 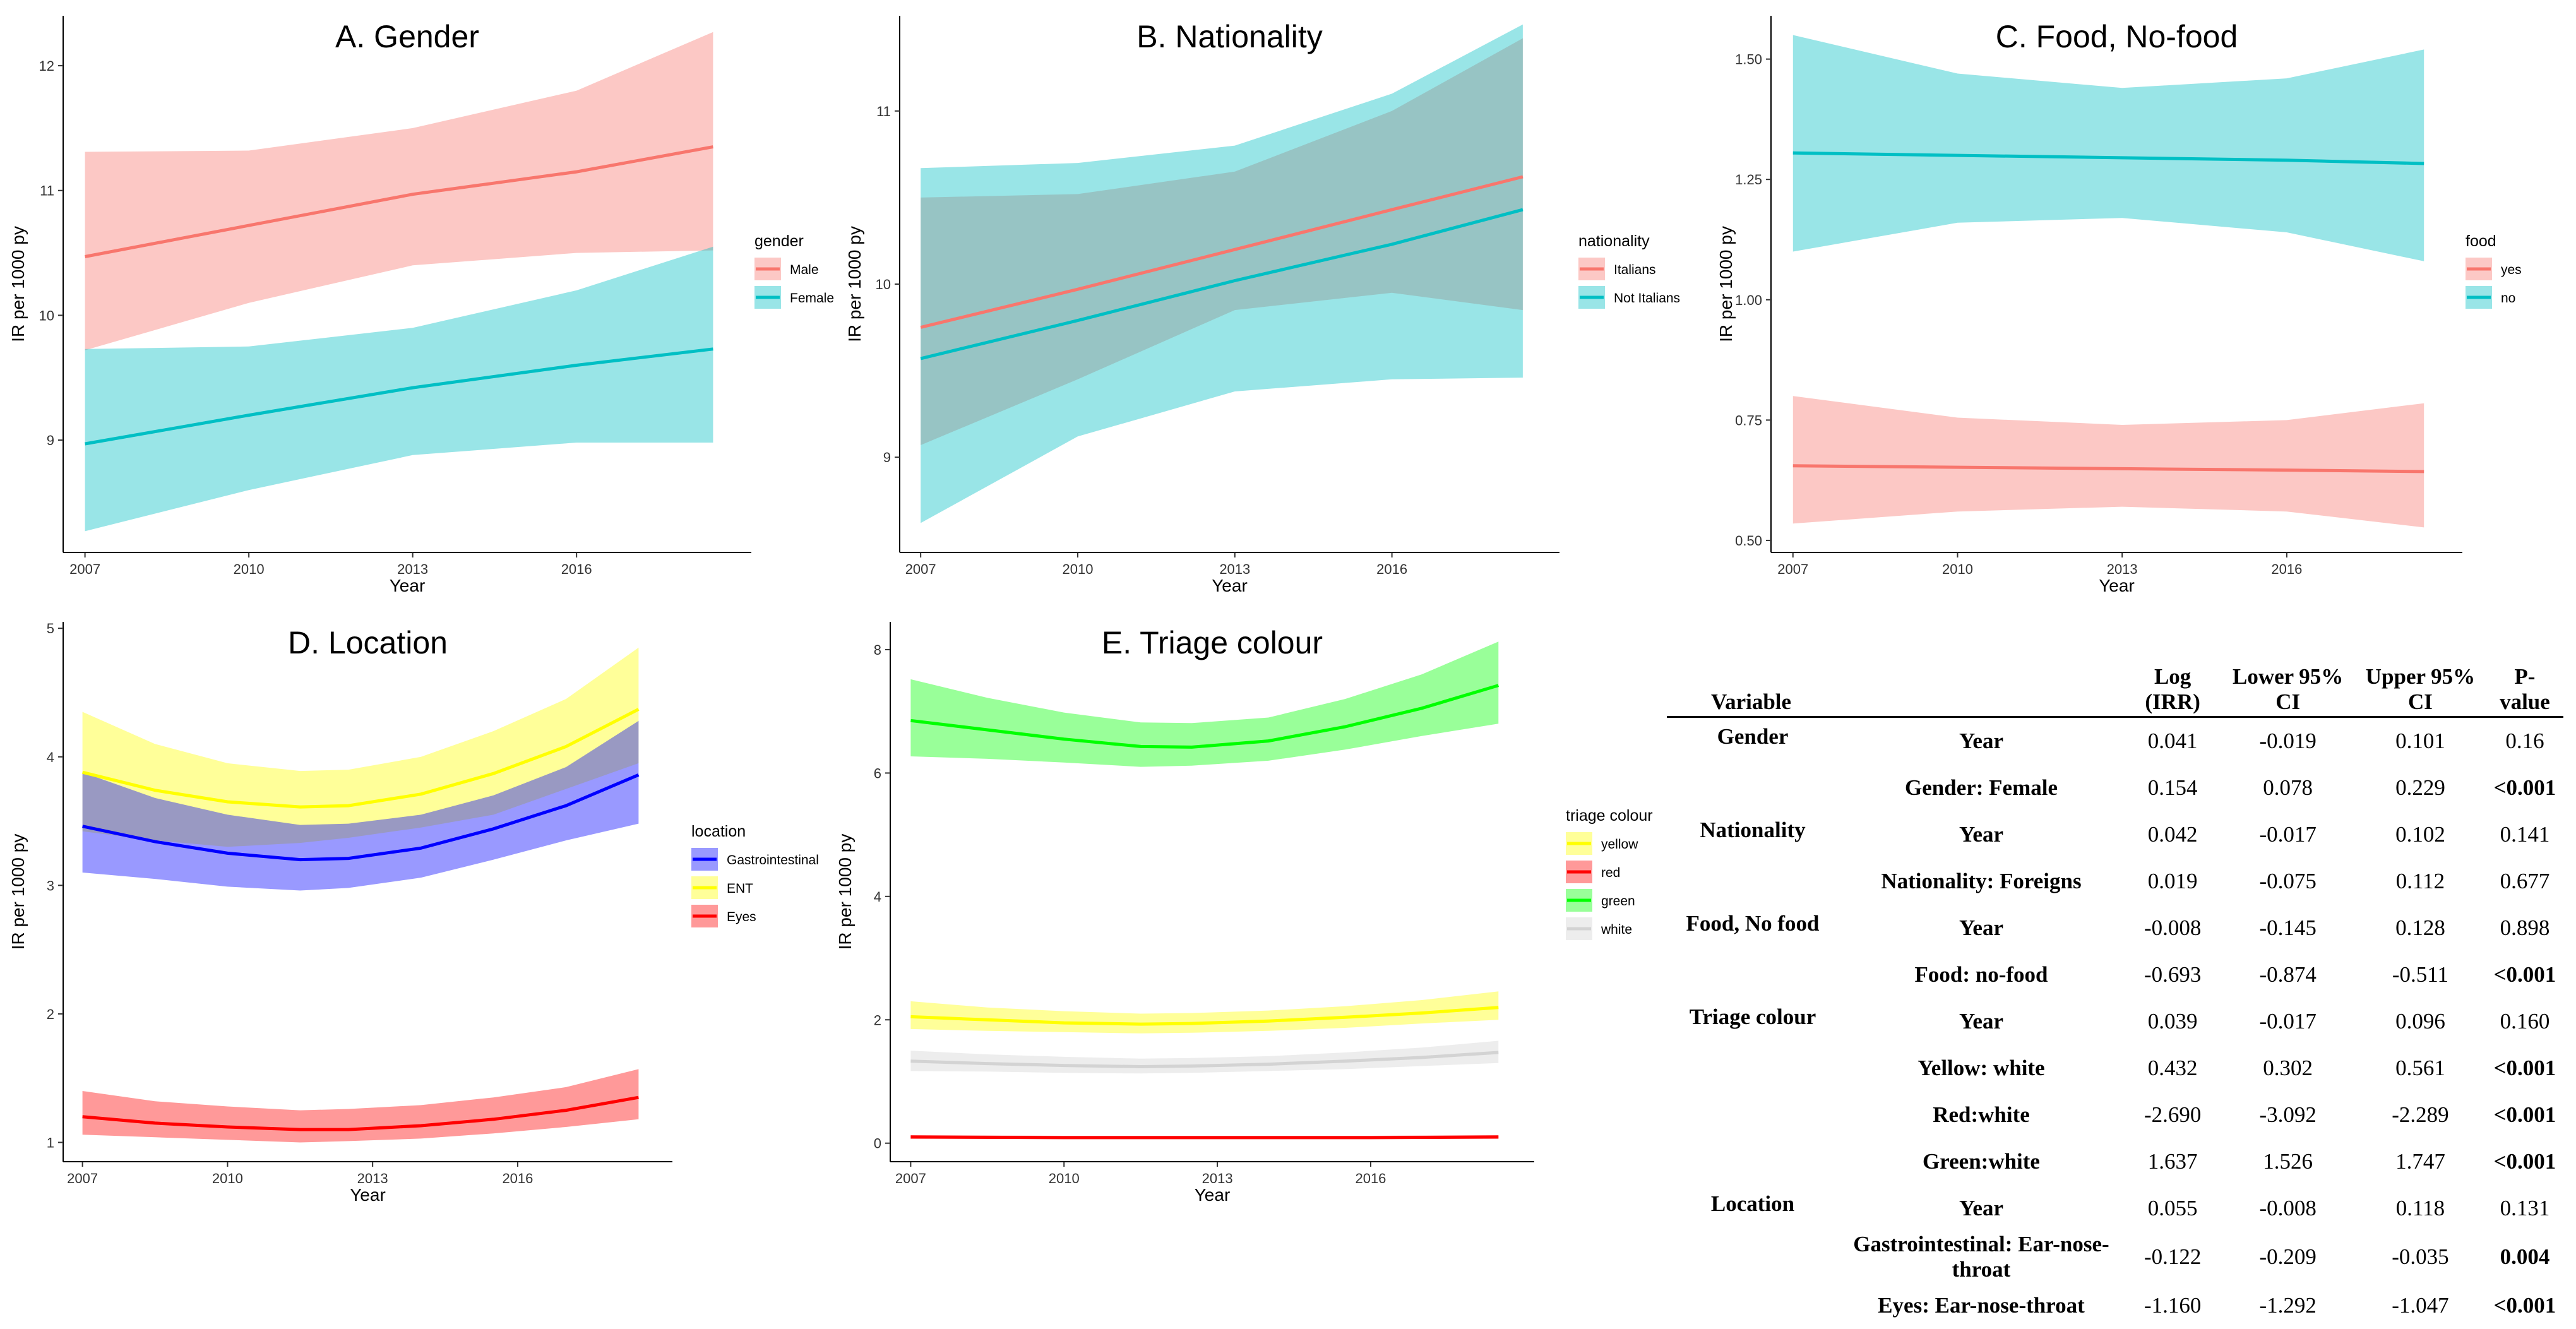 What do you see at coordinates (2511, 270) in the screenshot?
I see `legend-label: yes` at bounding box center [2511, 270].